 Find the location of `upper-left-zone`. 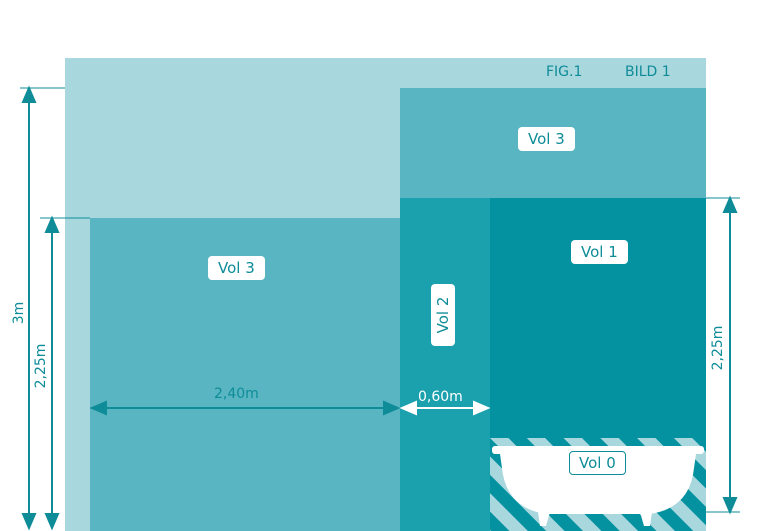

upper-left-zone is located at coordinates (232, 153).